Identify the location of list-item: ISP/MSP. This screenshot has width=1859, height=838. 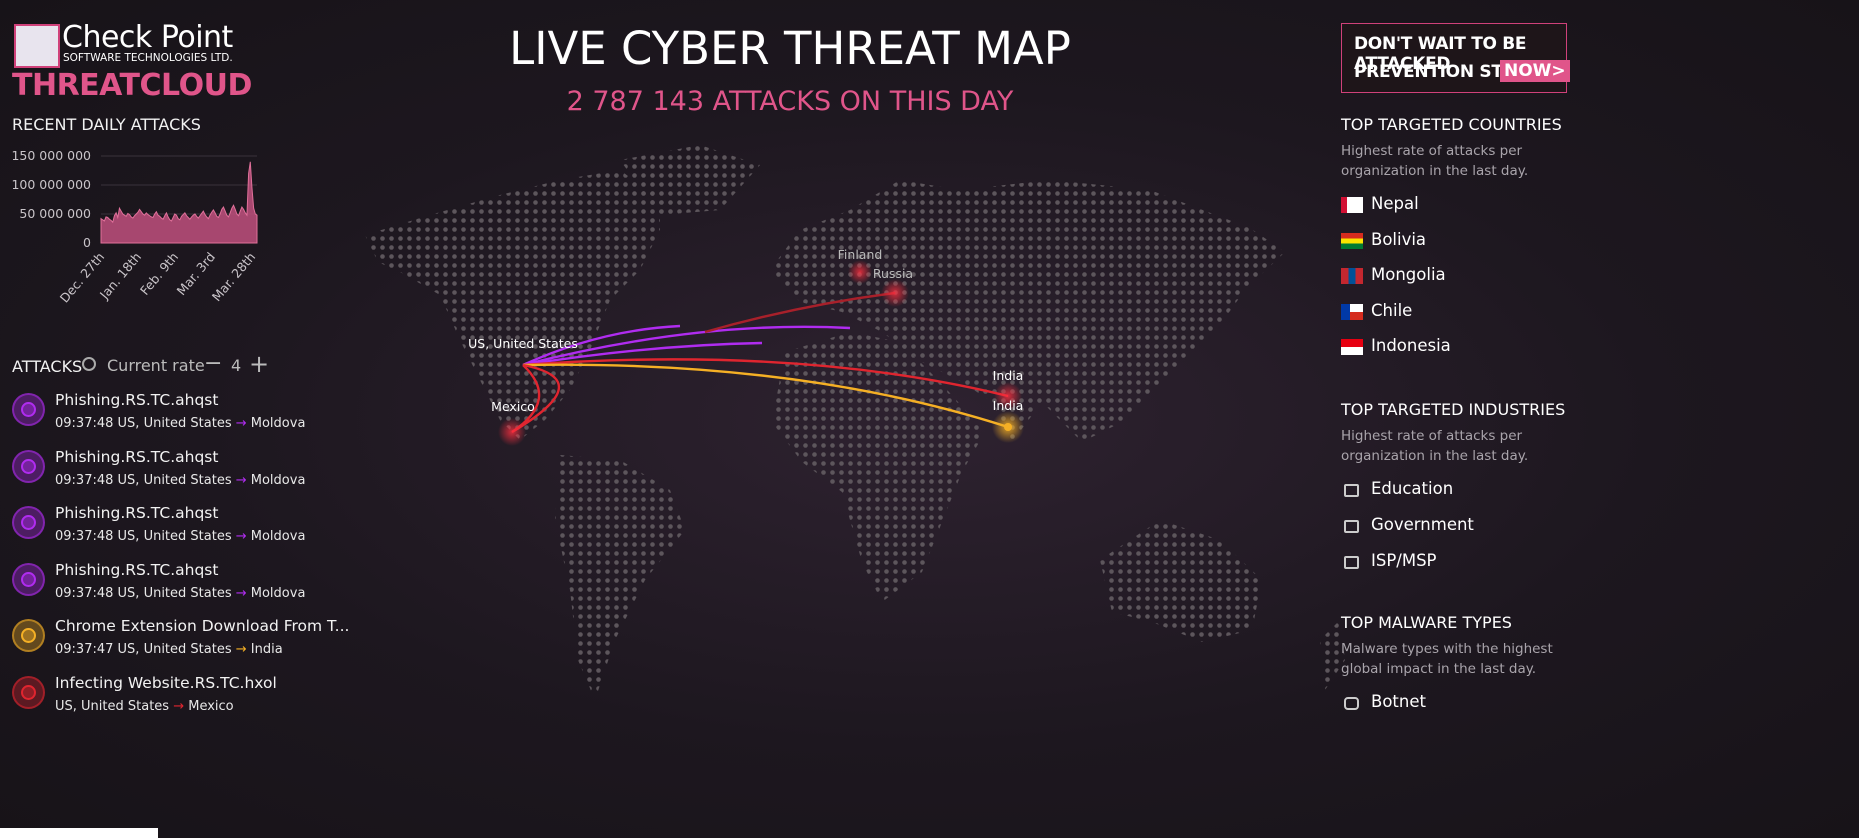
(1404, 560).